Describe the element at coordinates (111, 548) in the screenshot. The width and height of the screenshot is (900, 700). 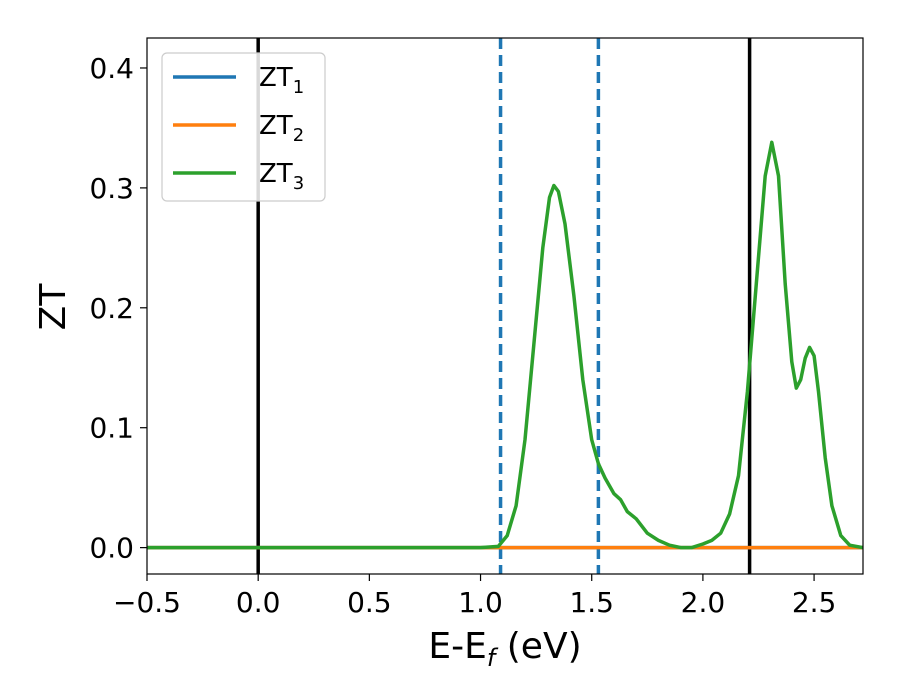
I see `y-tick-label: 0.0` at that location.